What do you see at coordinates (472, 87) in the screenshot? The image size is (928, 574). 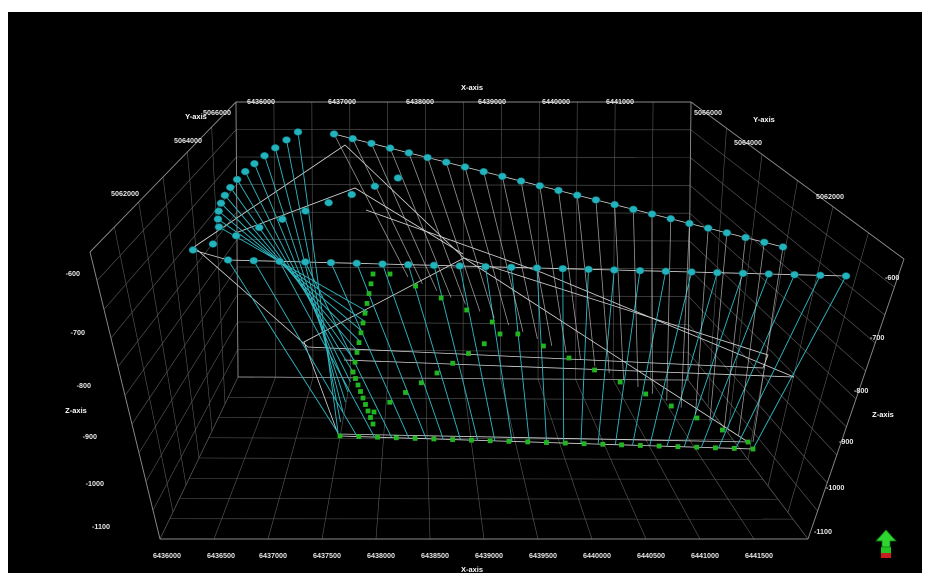 I see `x-axis-title-top: X-axis` at bounding box center [472, 87].